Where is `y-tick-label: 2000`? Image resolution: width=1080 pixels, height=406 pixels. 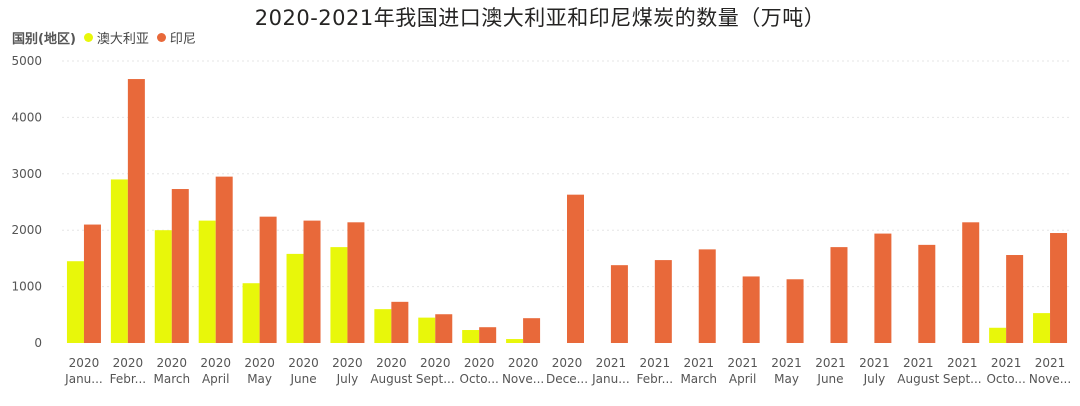 y-tick-label: 2000 is located at coordinates (26, 230).